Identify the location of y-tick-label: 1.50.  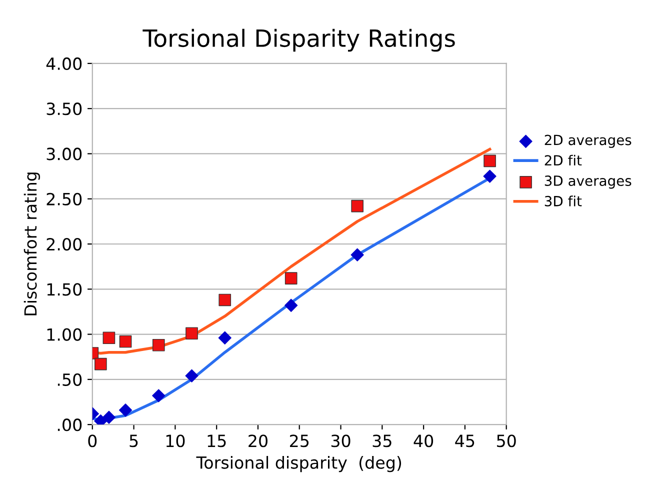
(64, 289).